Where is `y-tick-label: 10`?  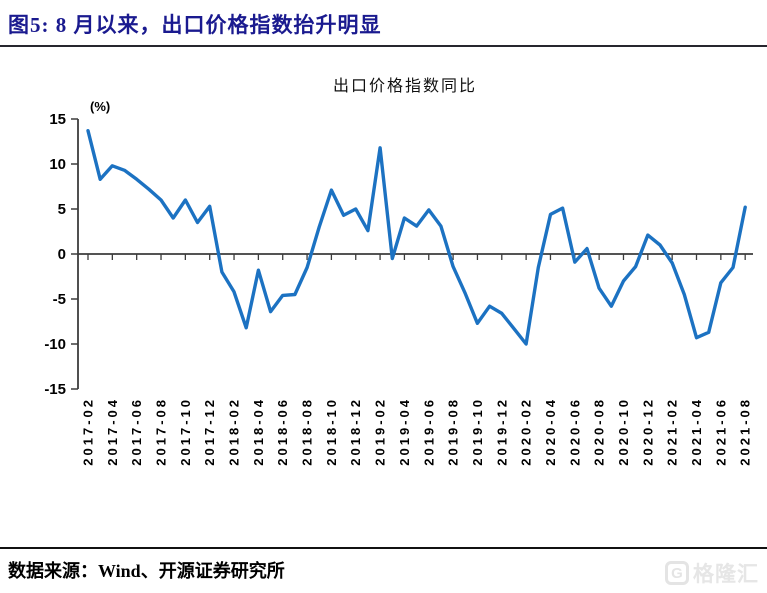 y-tick-label: 10 is located at coordinates (57, 164).